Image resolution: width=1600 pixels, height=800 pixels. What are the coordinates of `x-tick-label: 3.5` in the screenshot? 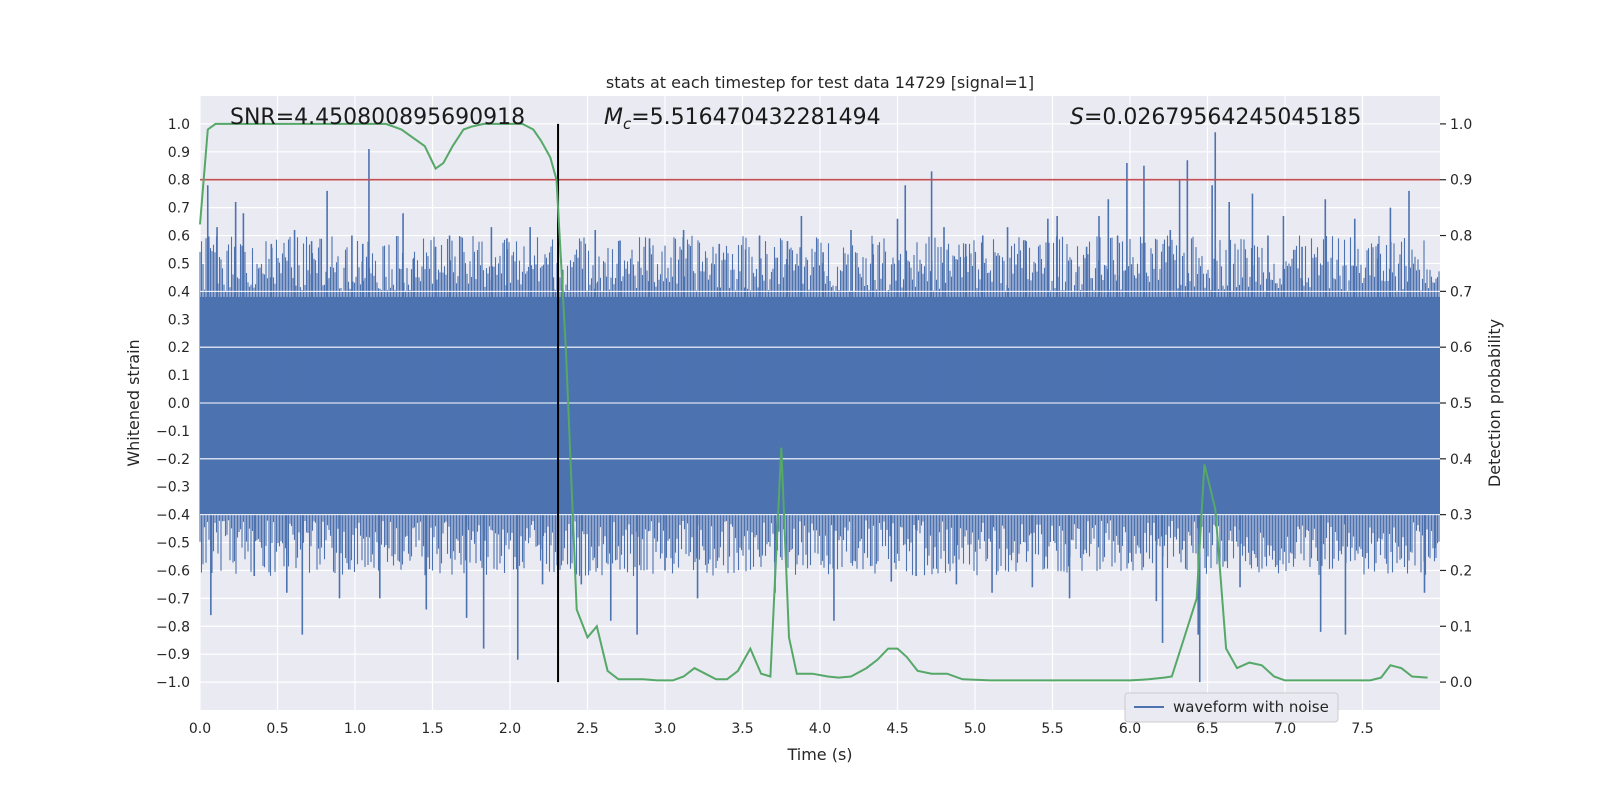 It's located at (742, 729).